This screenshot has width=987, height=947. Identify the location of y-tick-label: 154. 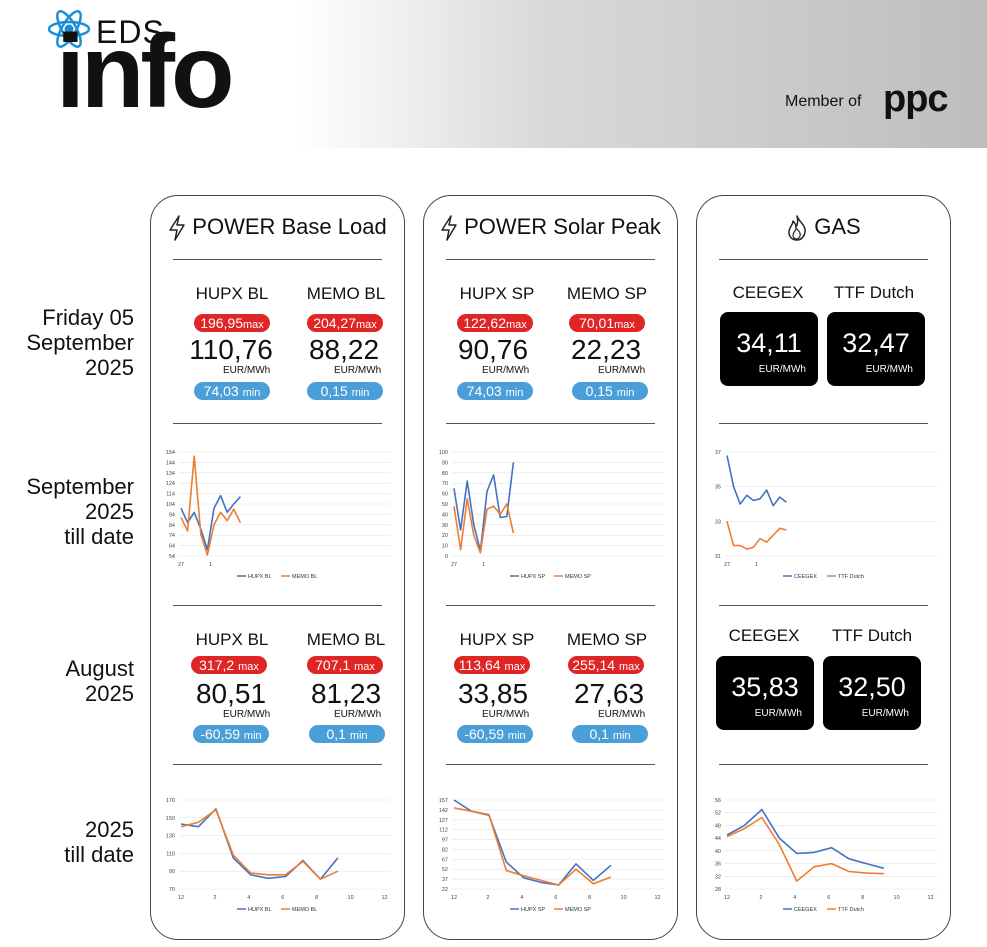
(170, 453).